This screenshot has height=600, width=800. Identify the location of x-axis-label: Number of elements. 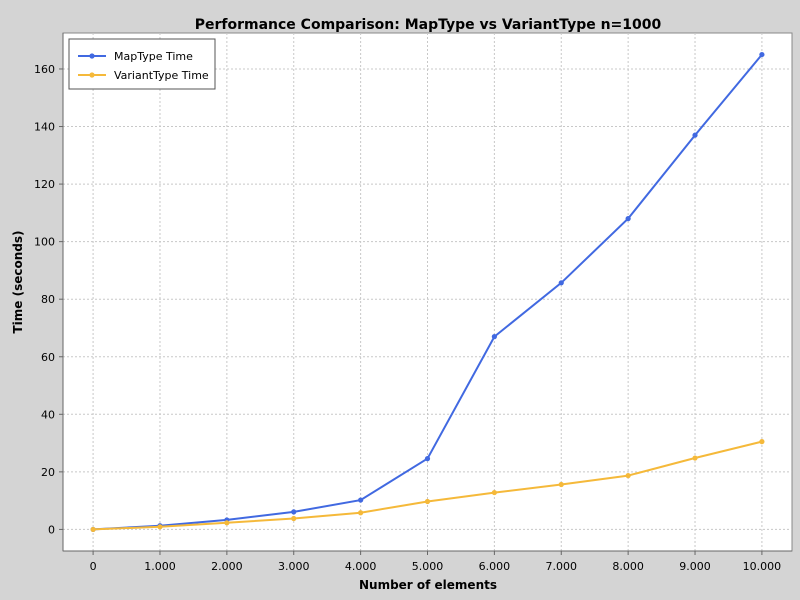
(428, 585).